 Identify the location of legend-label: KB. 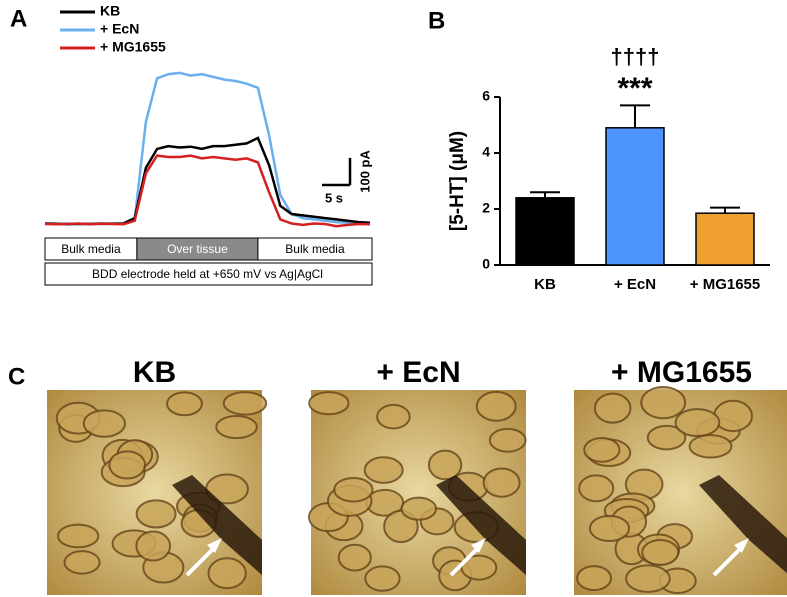
(110, 11).